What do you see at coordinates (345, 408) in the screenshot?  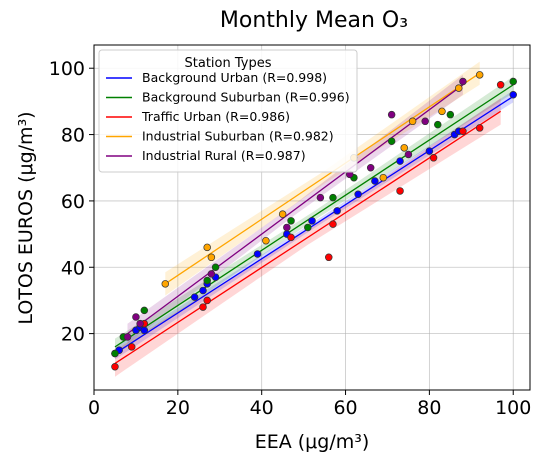 I see `x-tick-label: 60` at bounding box center [345, 408].